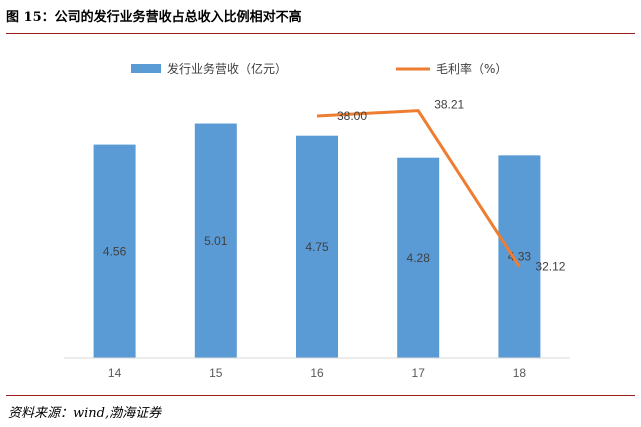 This screenshot has height=427, width=641. I want to click on line-value-label-18: 32.12, so click(550, 267).